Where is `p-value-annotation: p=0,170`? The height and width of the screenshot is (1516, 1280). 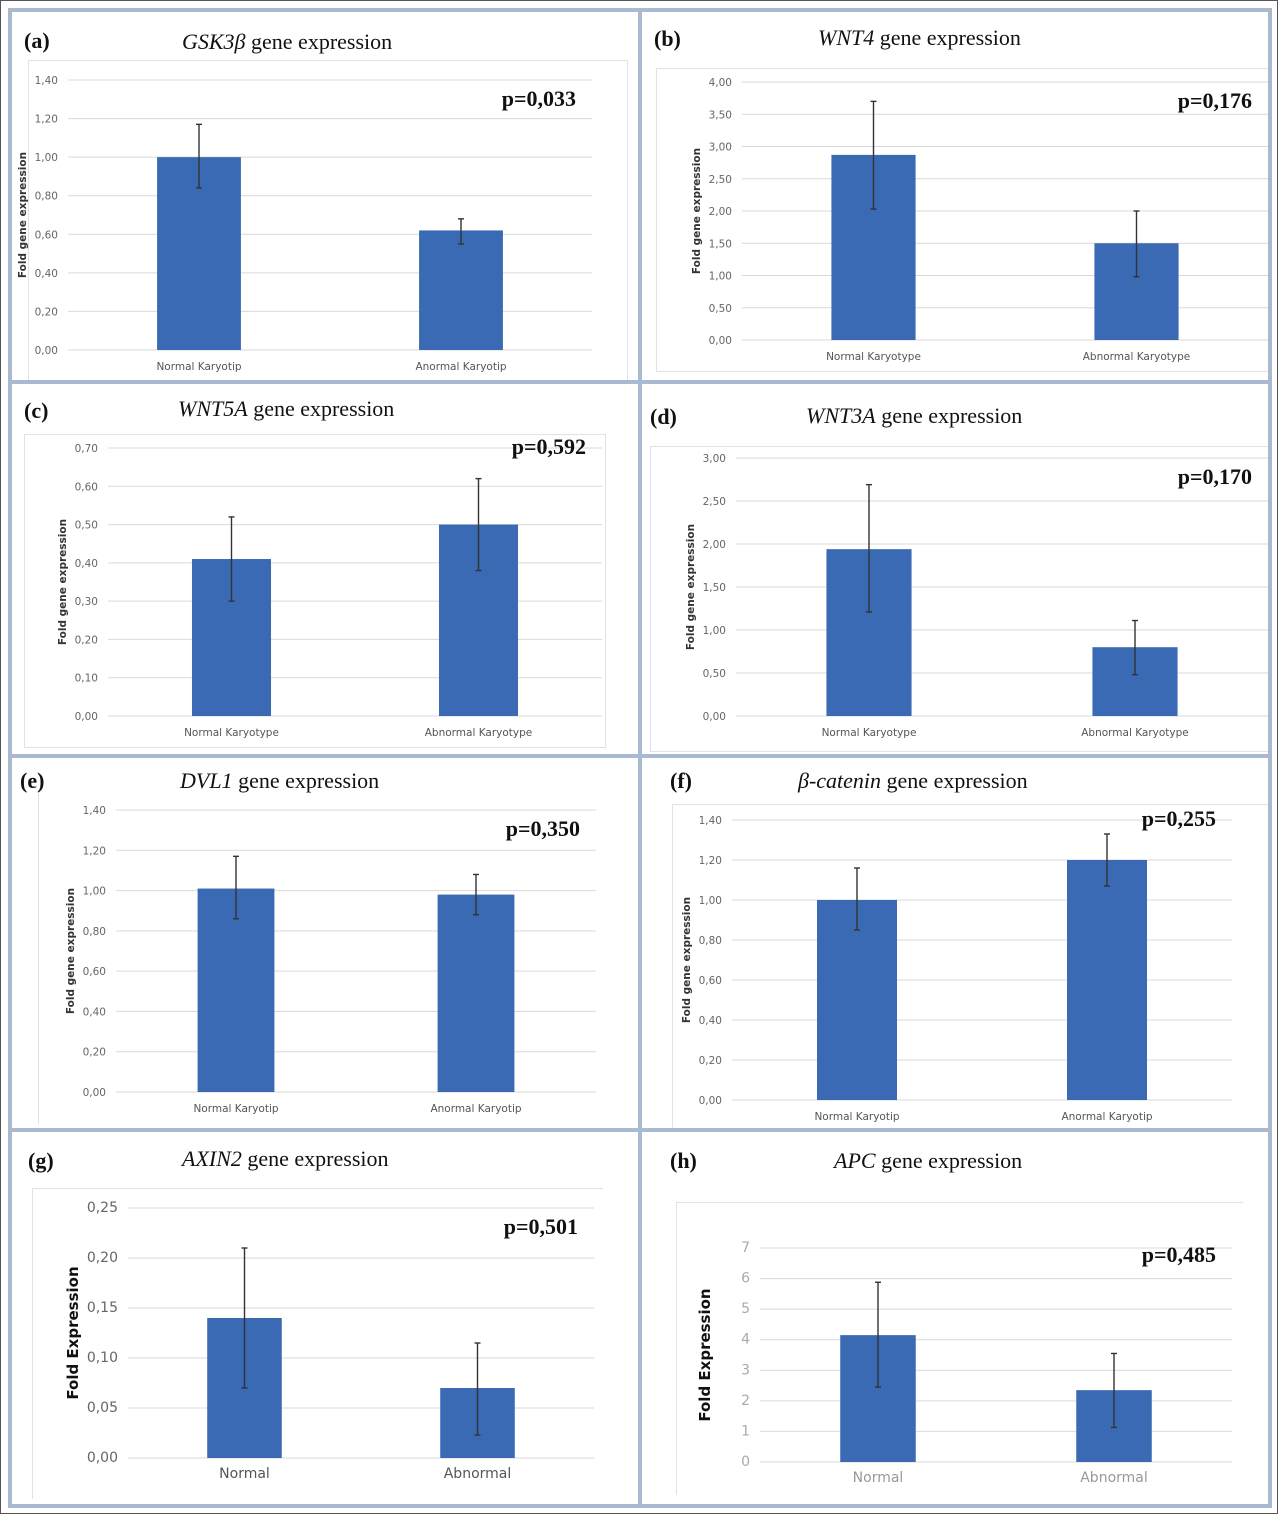
p-value-annotation: p=0,170 is located at coordinates (1215, 476).